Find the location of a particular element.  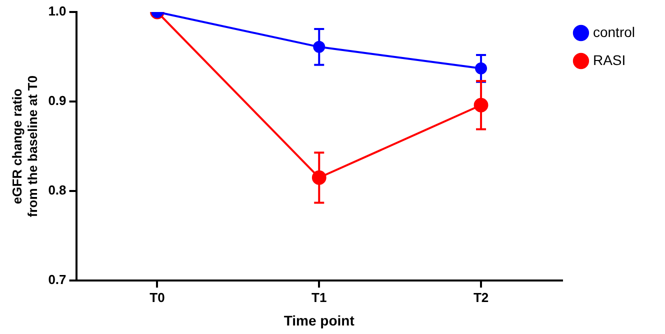

legend-label: control is located at coordinates (614, 32).